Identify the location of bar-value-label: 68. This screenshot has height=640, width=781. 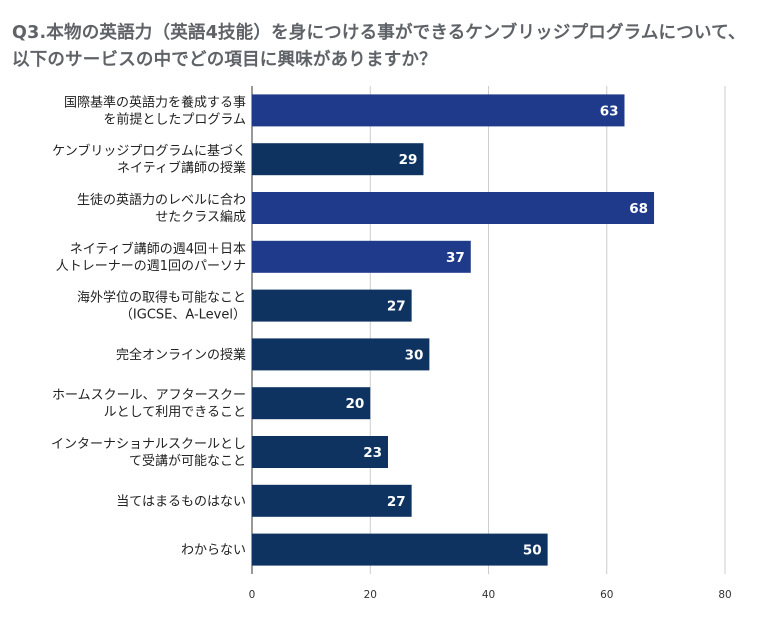
(638, 209).